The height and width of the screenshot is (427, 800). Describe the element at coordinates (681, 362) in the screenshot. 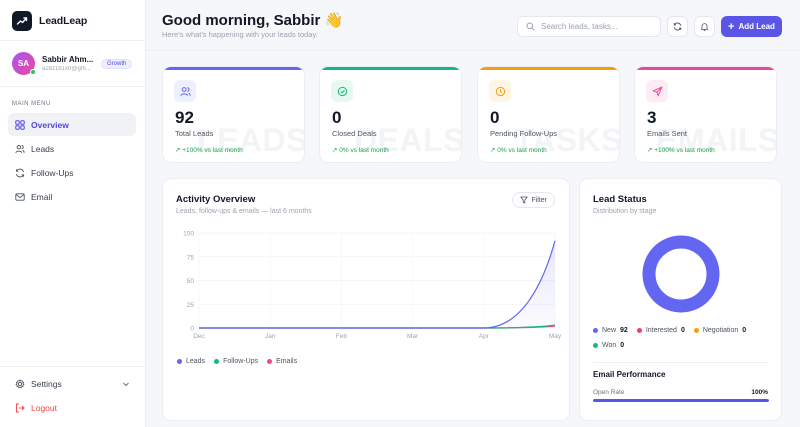

I see `section-divider` at that location.